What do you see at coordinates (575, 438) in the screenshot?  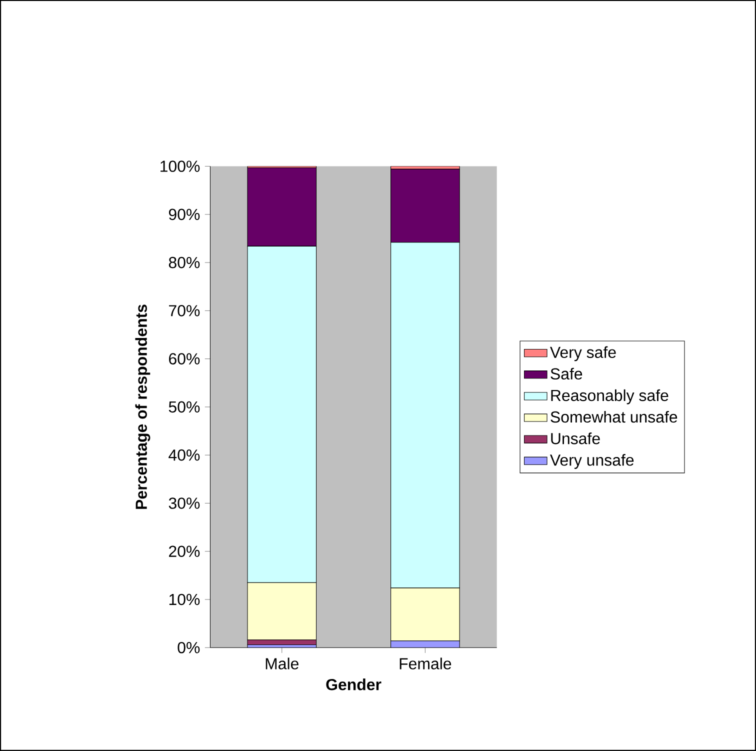 I see `legend-label: Unsafe` at bounding box center [575, 438].